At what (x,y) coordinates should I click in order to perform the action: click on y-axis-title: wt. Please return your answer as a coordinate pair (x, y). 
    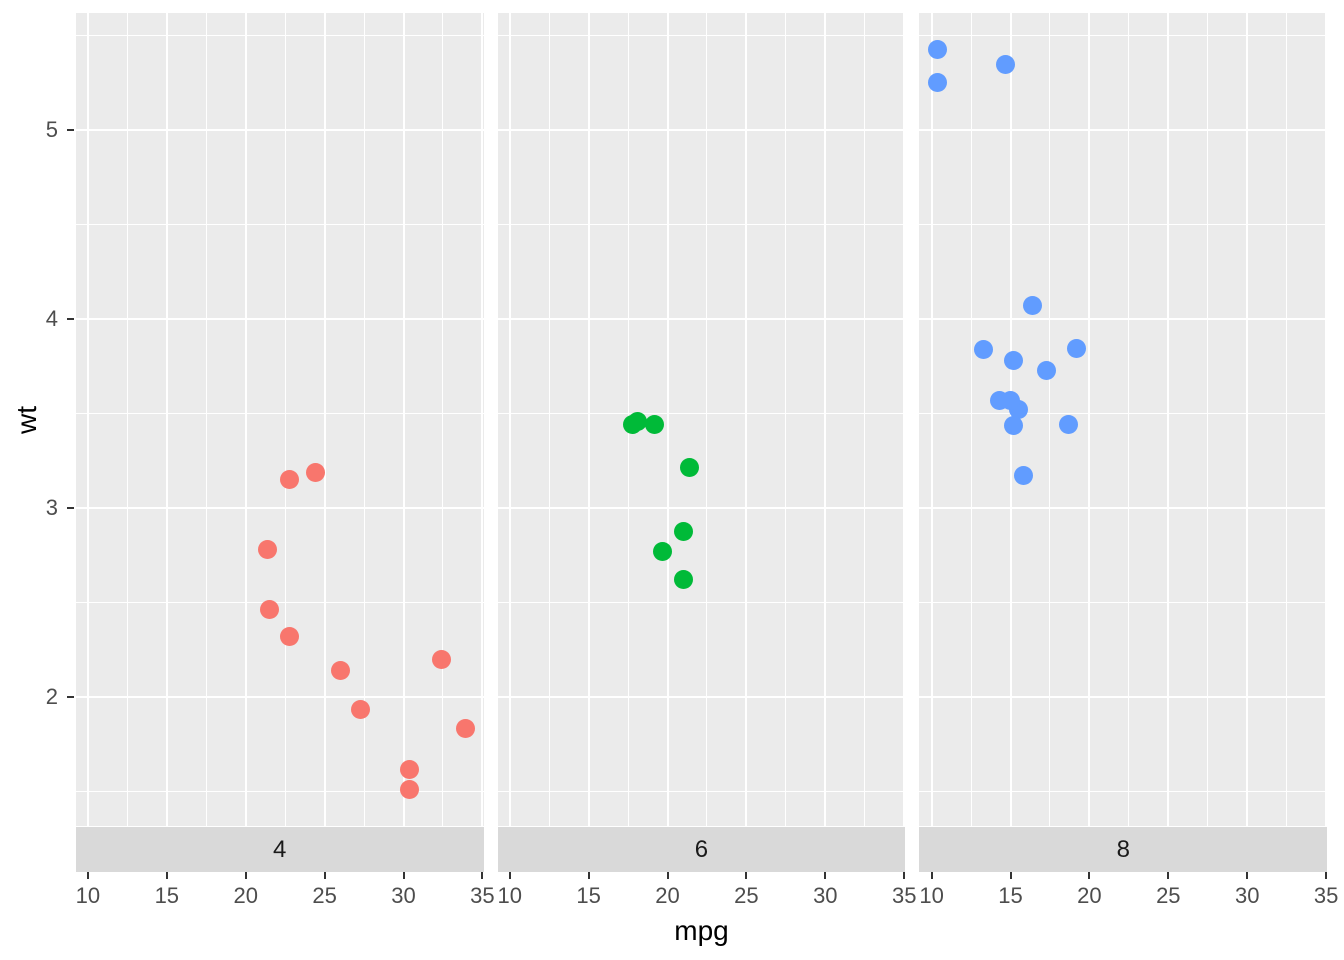
    Looking at the image, I should click on (26, 419).